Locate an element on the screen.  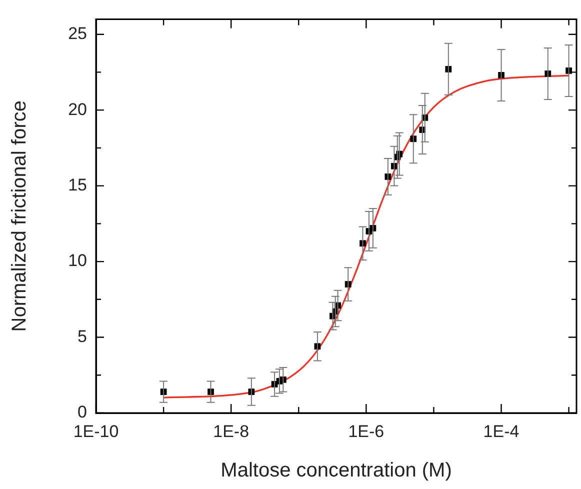
y-tick-label: 0 is located at coordinates (82, 412).